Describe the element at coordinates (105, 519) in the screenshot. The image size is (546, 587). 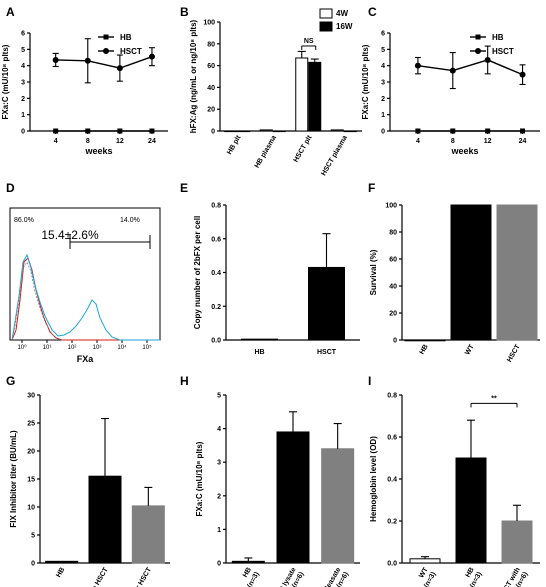
I see `panel-g-bar` at that location.